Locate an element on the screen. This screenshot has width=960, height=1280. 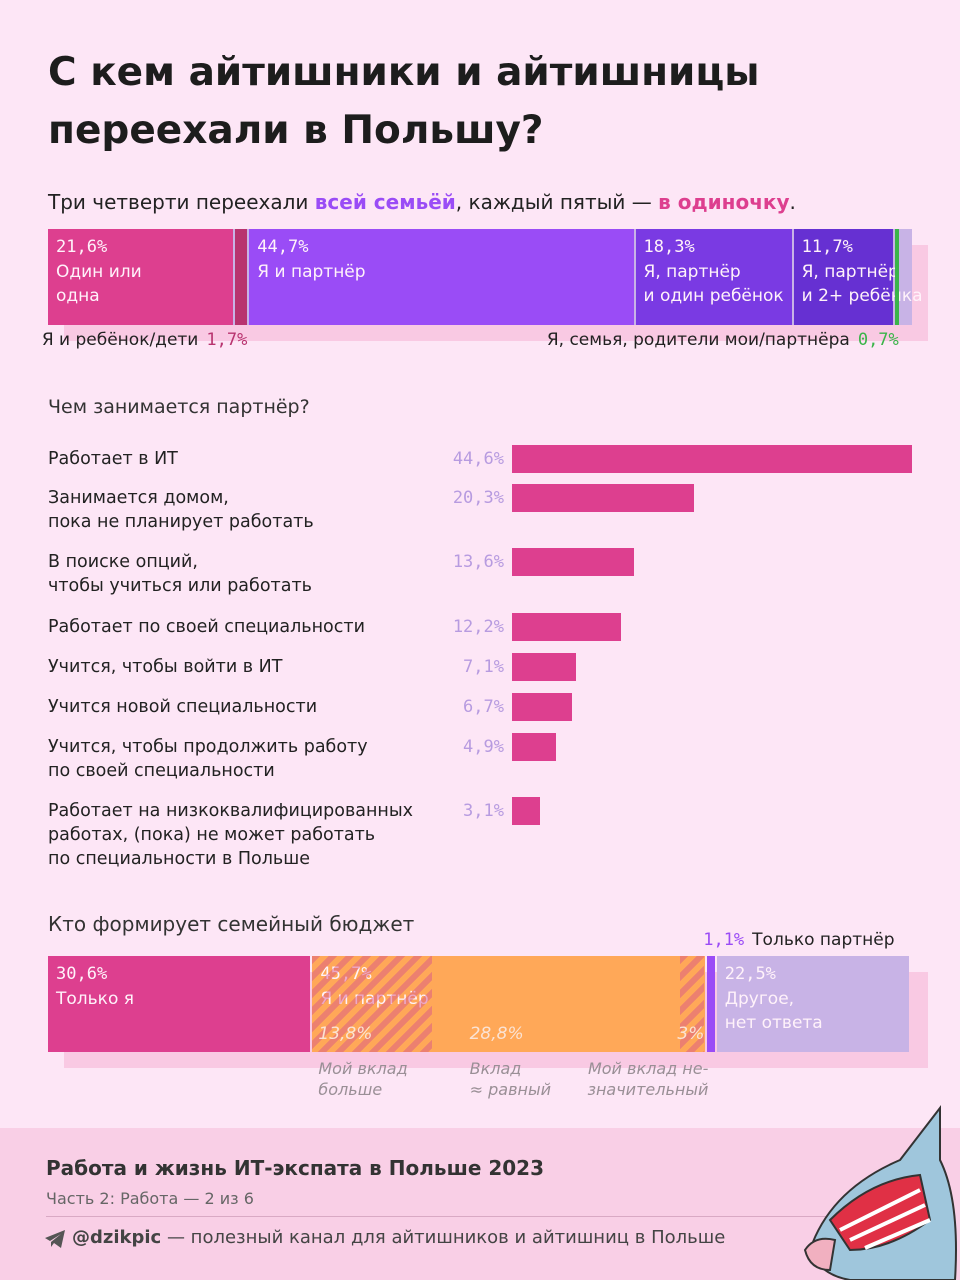
sub-label: Вклад ≈ равный is located at coordinates (510, 1079).